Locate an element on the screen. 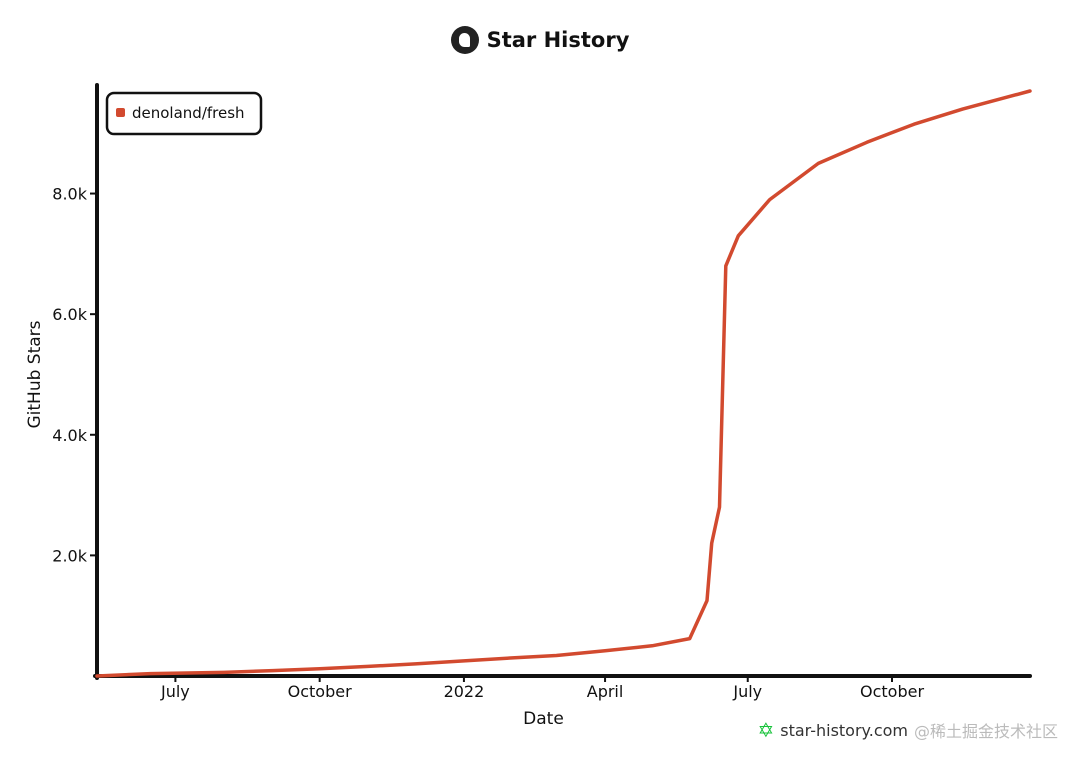 The width and height of the screenshot is (1080, 762). x-axis-label: Date is located at coordinates (543, 719).